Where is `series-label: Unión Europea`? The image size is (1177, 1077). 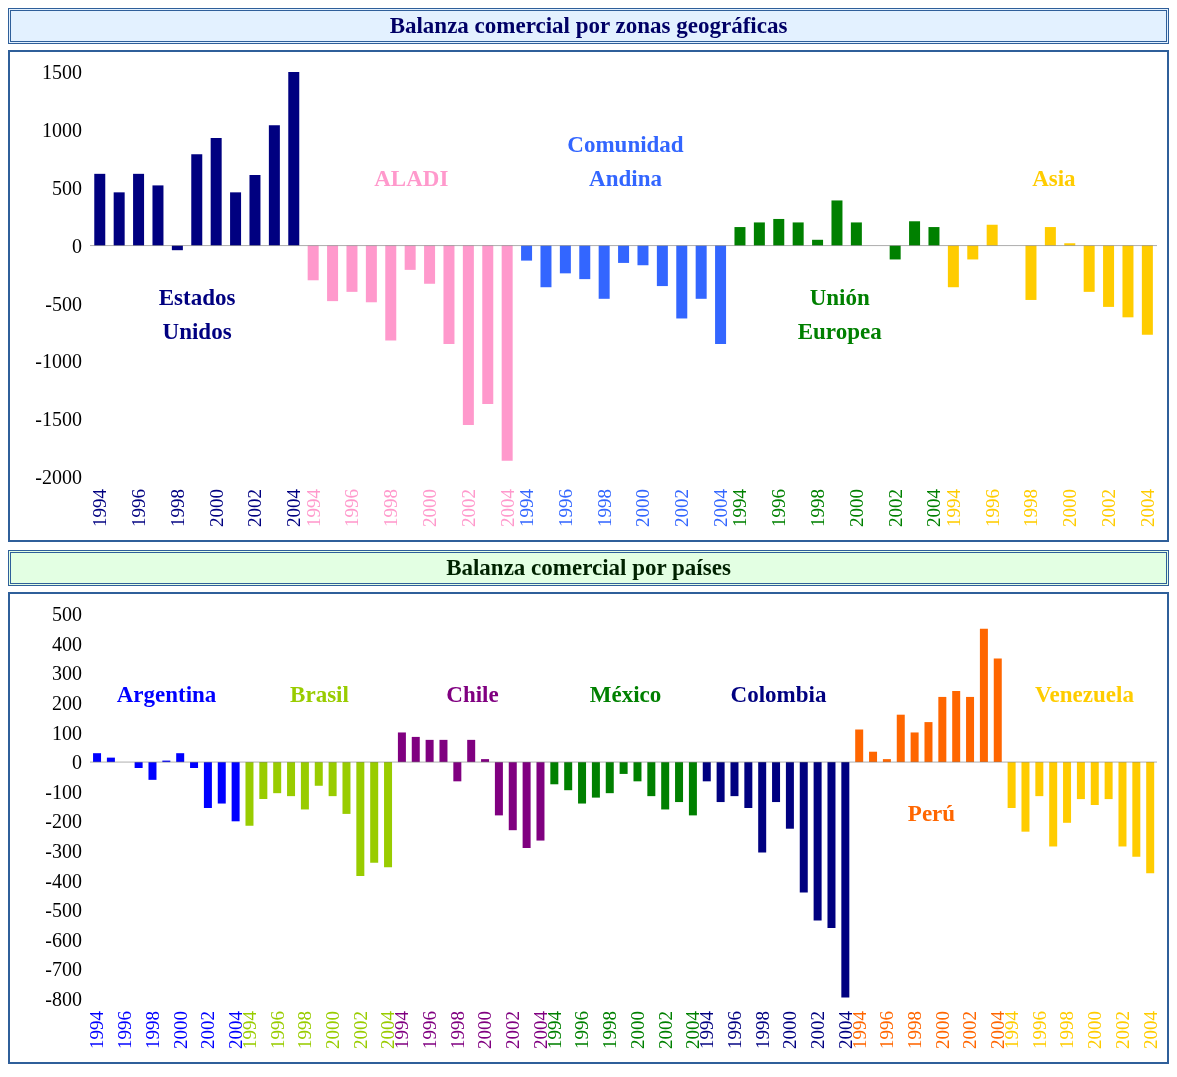
series-label: Unión Europea is located at coordinates (839, 314).